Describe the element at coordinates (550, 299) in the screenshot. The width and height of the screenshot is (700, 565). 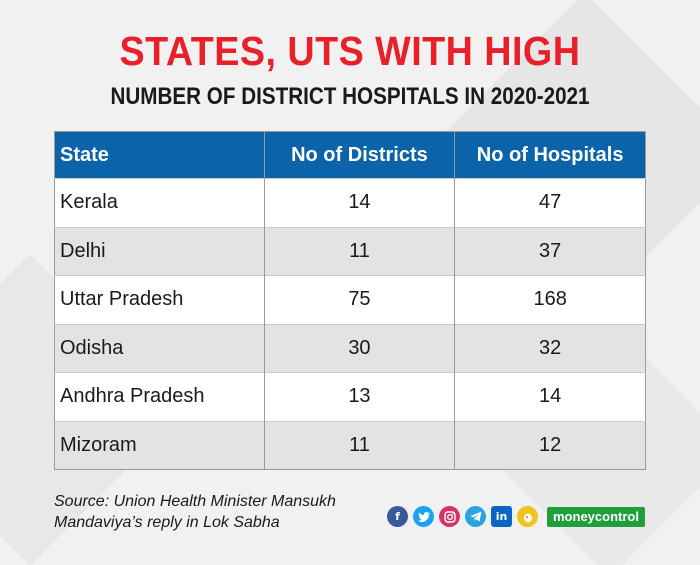
I see `hospitals-cell: 168` at that location.